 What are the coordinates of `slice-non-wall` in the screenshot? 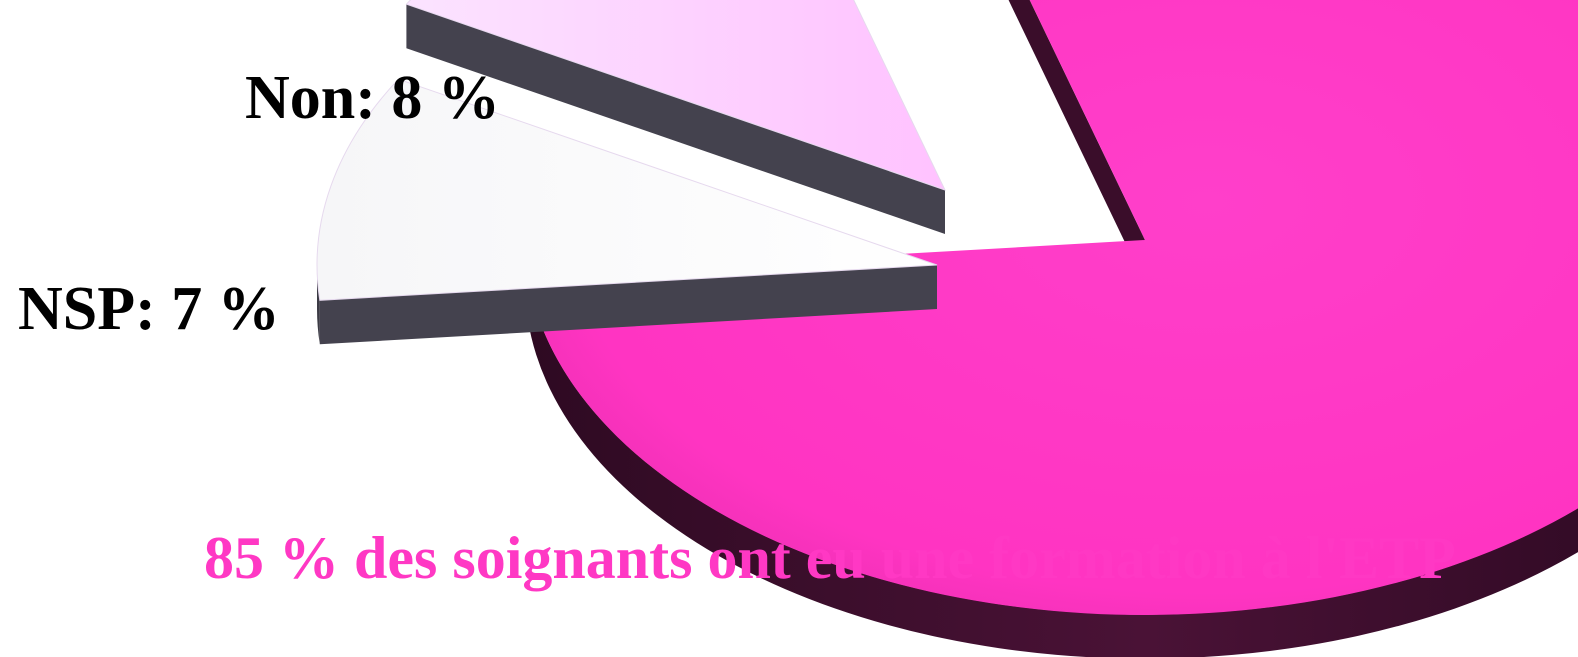 It's located at (675, 119).